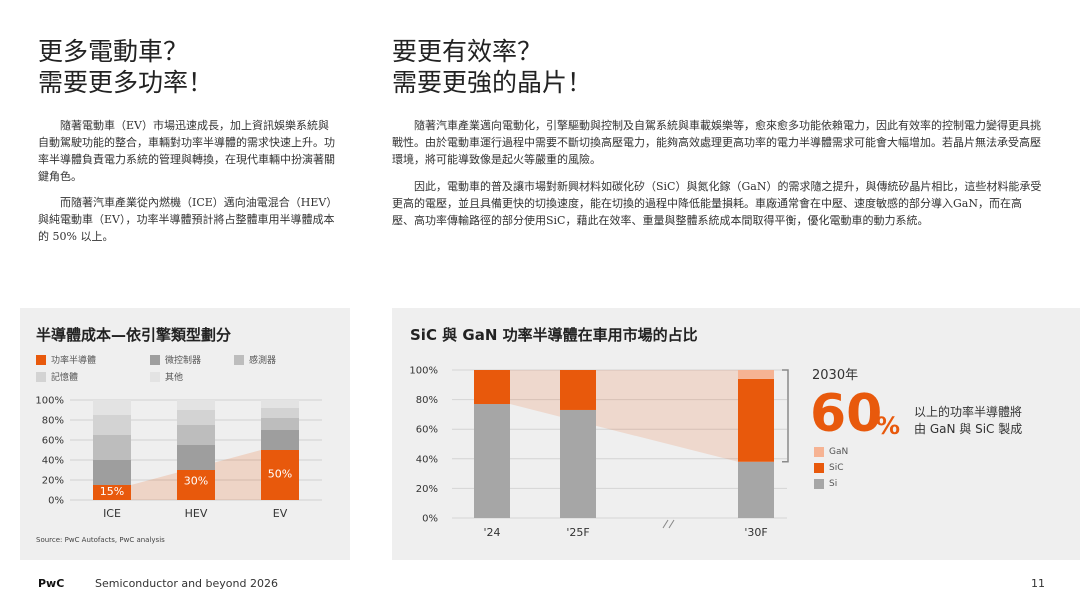 This screenshot has width=1080, height=608. What do you see at coordinates (825, 484) in the screenshot?
I see `legend-item-si: Si` at bounding box center [825, 484].